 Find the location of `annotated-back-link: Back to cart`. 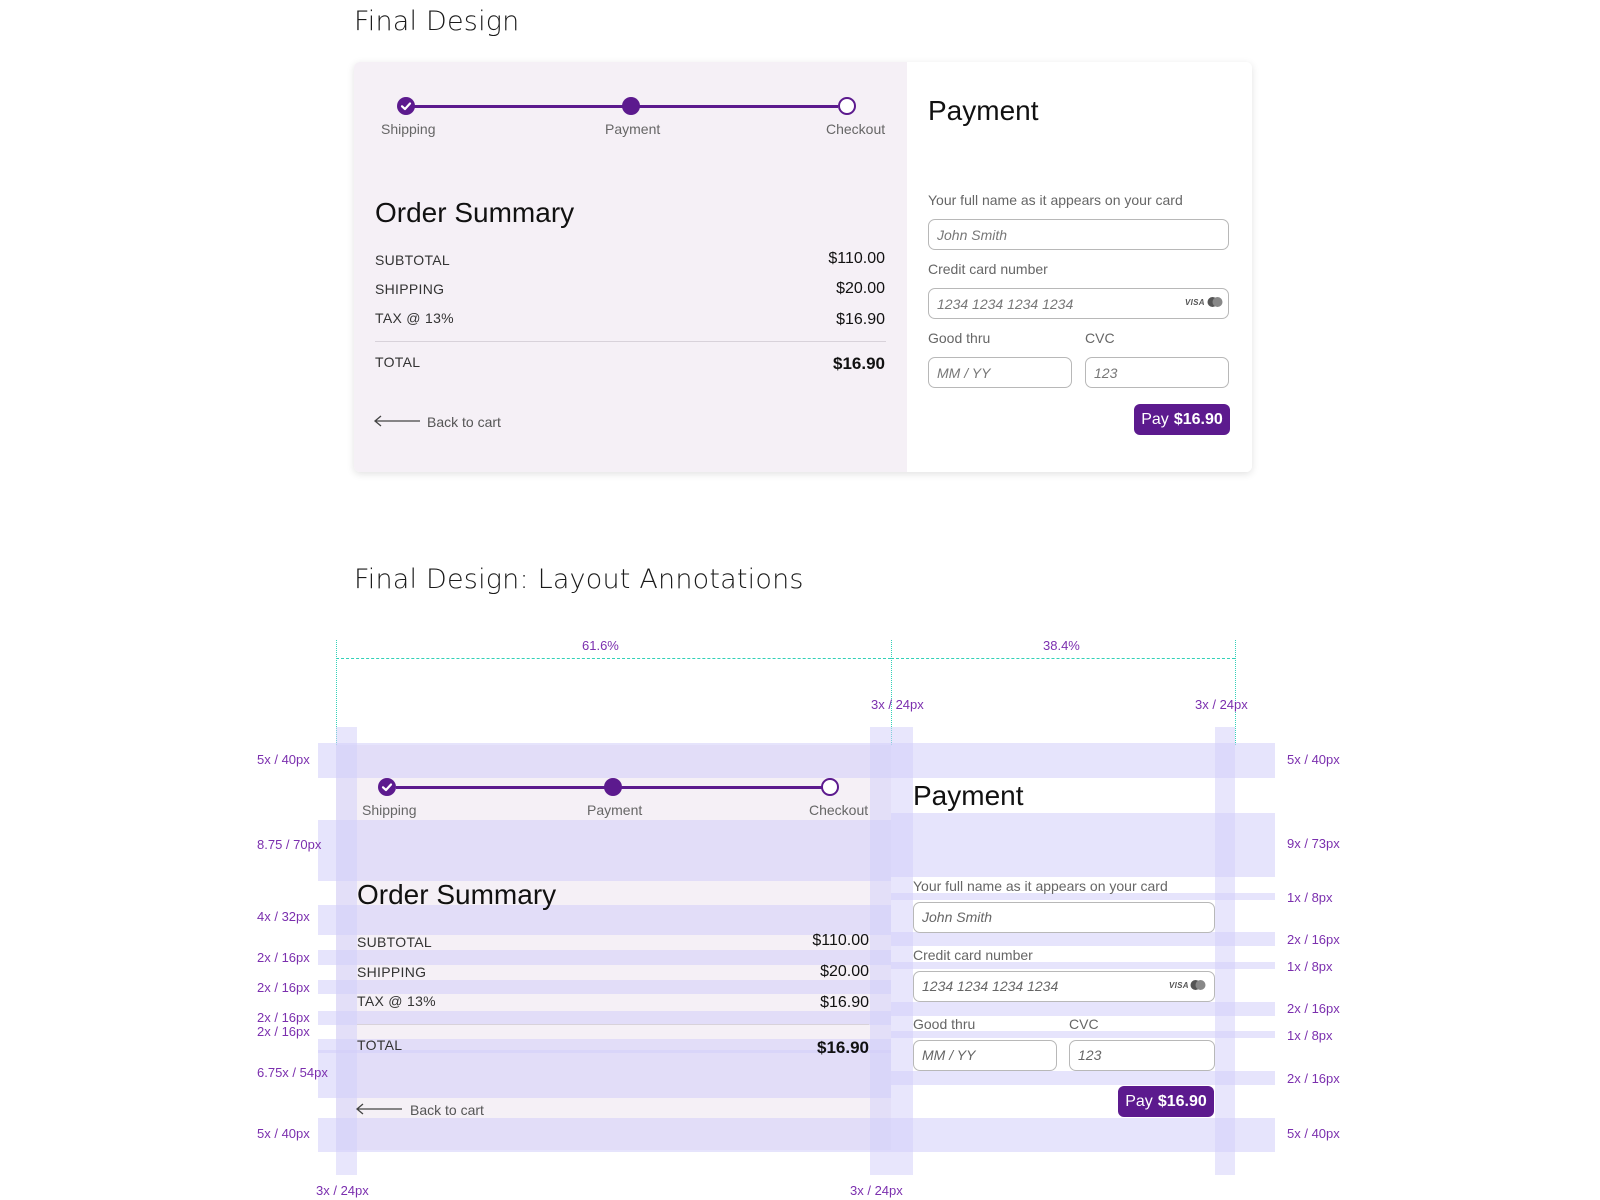

annotated-back-link: Back to cart is located at coordinates (447, 1110).